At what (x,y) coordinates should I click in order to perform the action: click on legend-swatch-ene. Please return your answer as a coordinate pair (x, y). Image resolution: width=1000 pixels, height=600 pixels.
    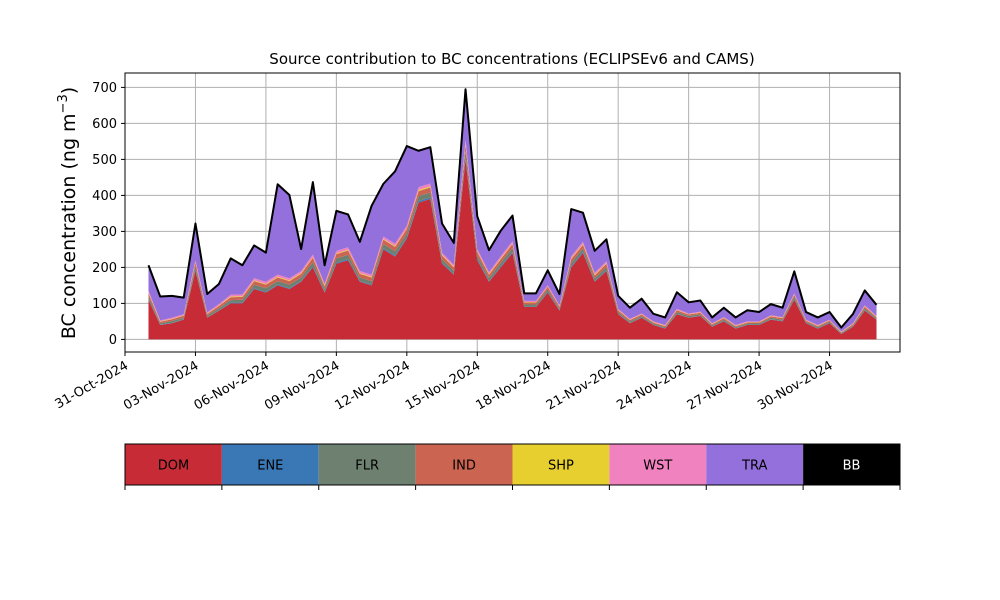
    Looking at the image, I should click on (270, 464).